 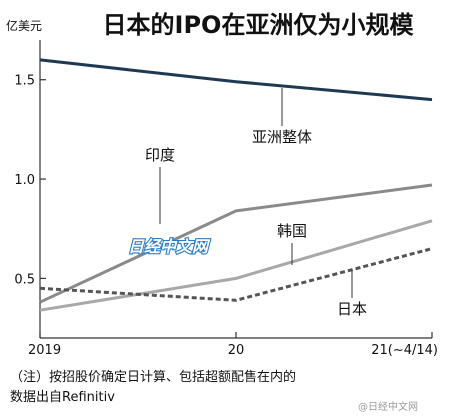 What do you see at coordinates (62, 397) in the screenshot?
I see `footnote-line-2: 数据出自Refinitiv` at bounding box center [62, 397].